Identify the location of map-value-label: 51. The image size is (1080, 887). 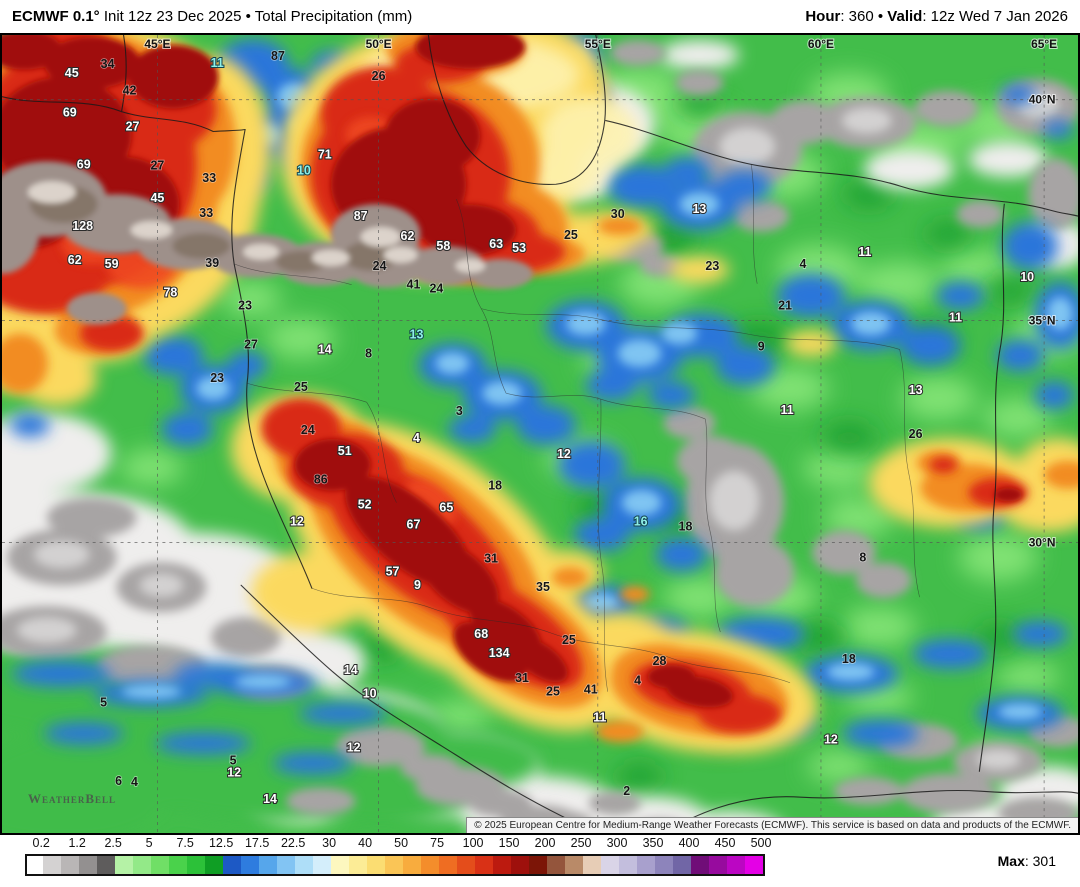
(345, 451).